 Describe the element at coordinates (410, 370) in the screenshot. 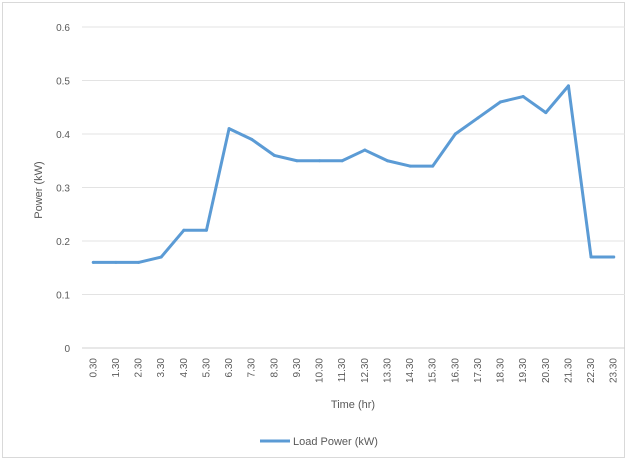

I see `x-tick-label: 14.30` at that location.